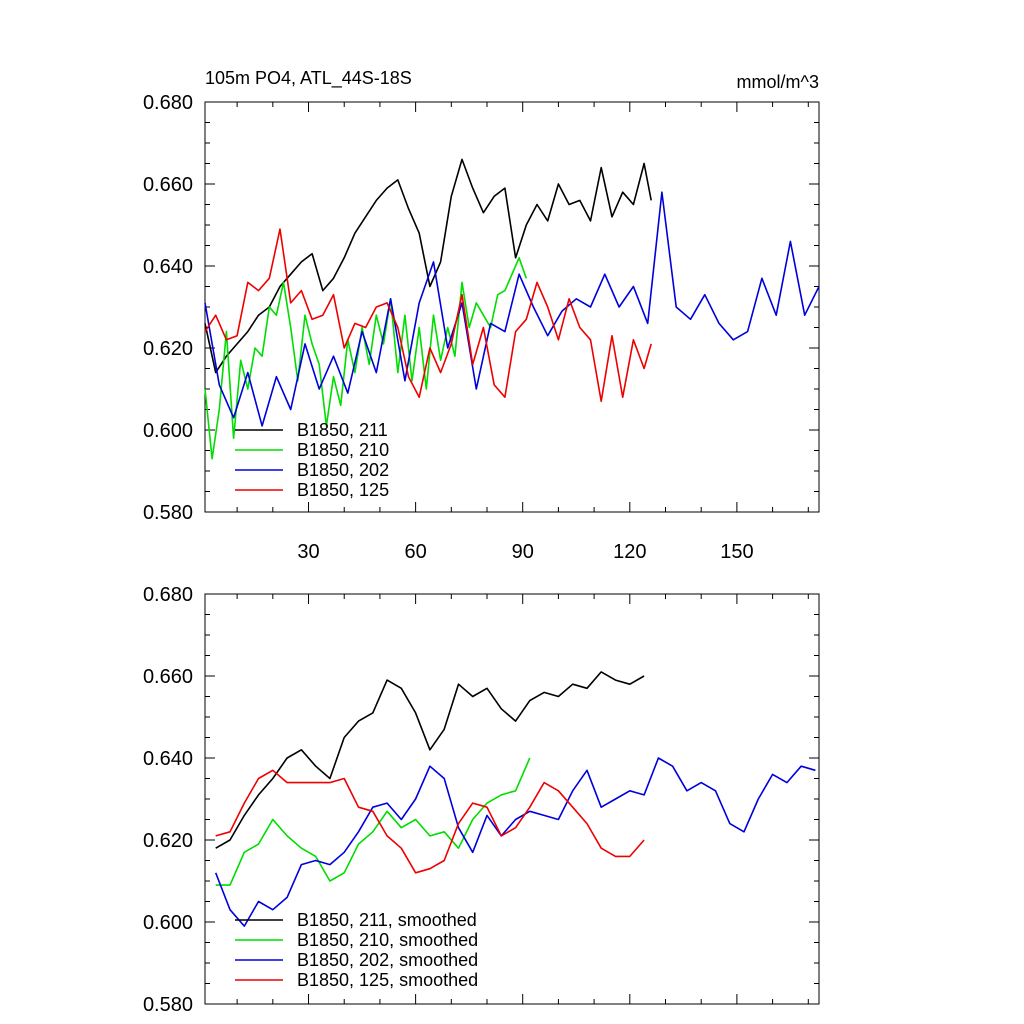  I want to click on legend-label: B1850, 202, so click(343, 470).